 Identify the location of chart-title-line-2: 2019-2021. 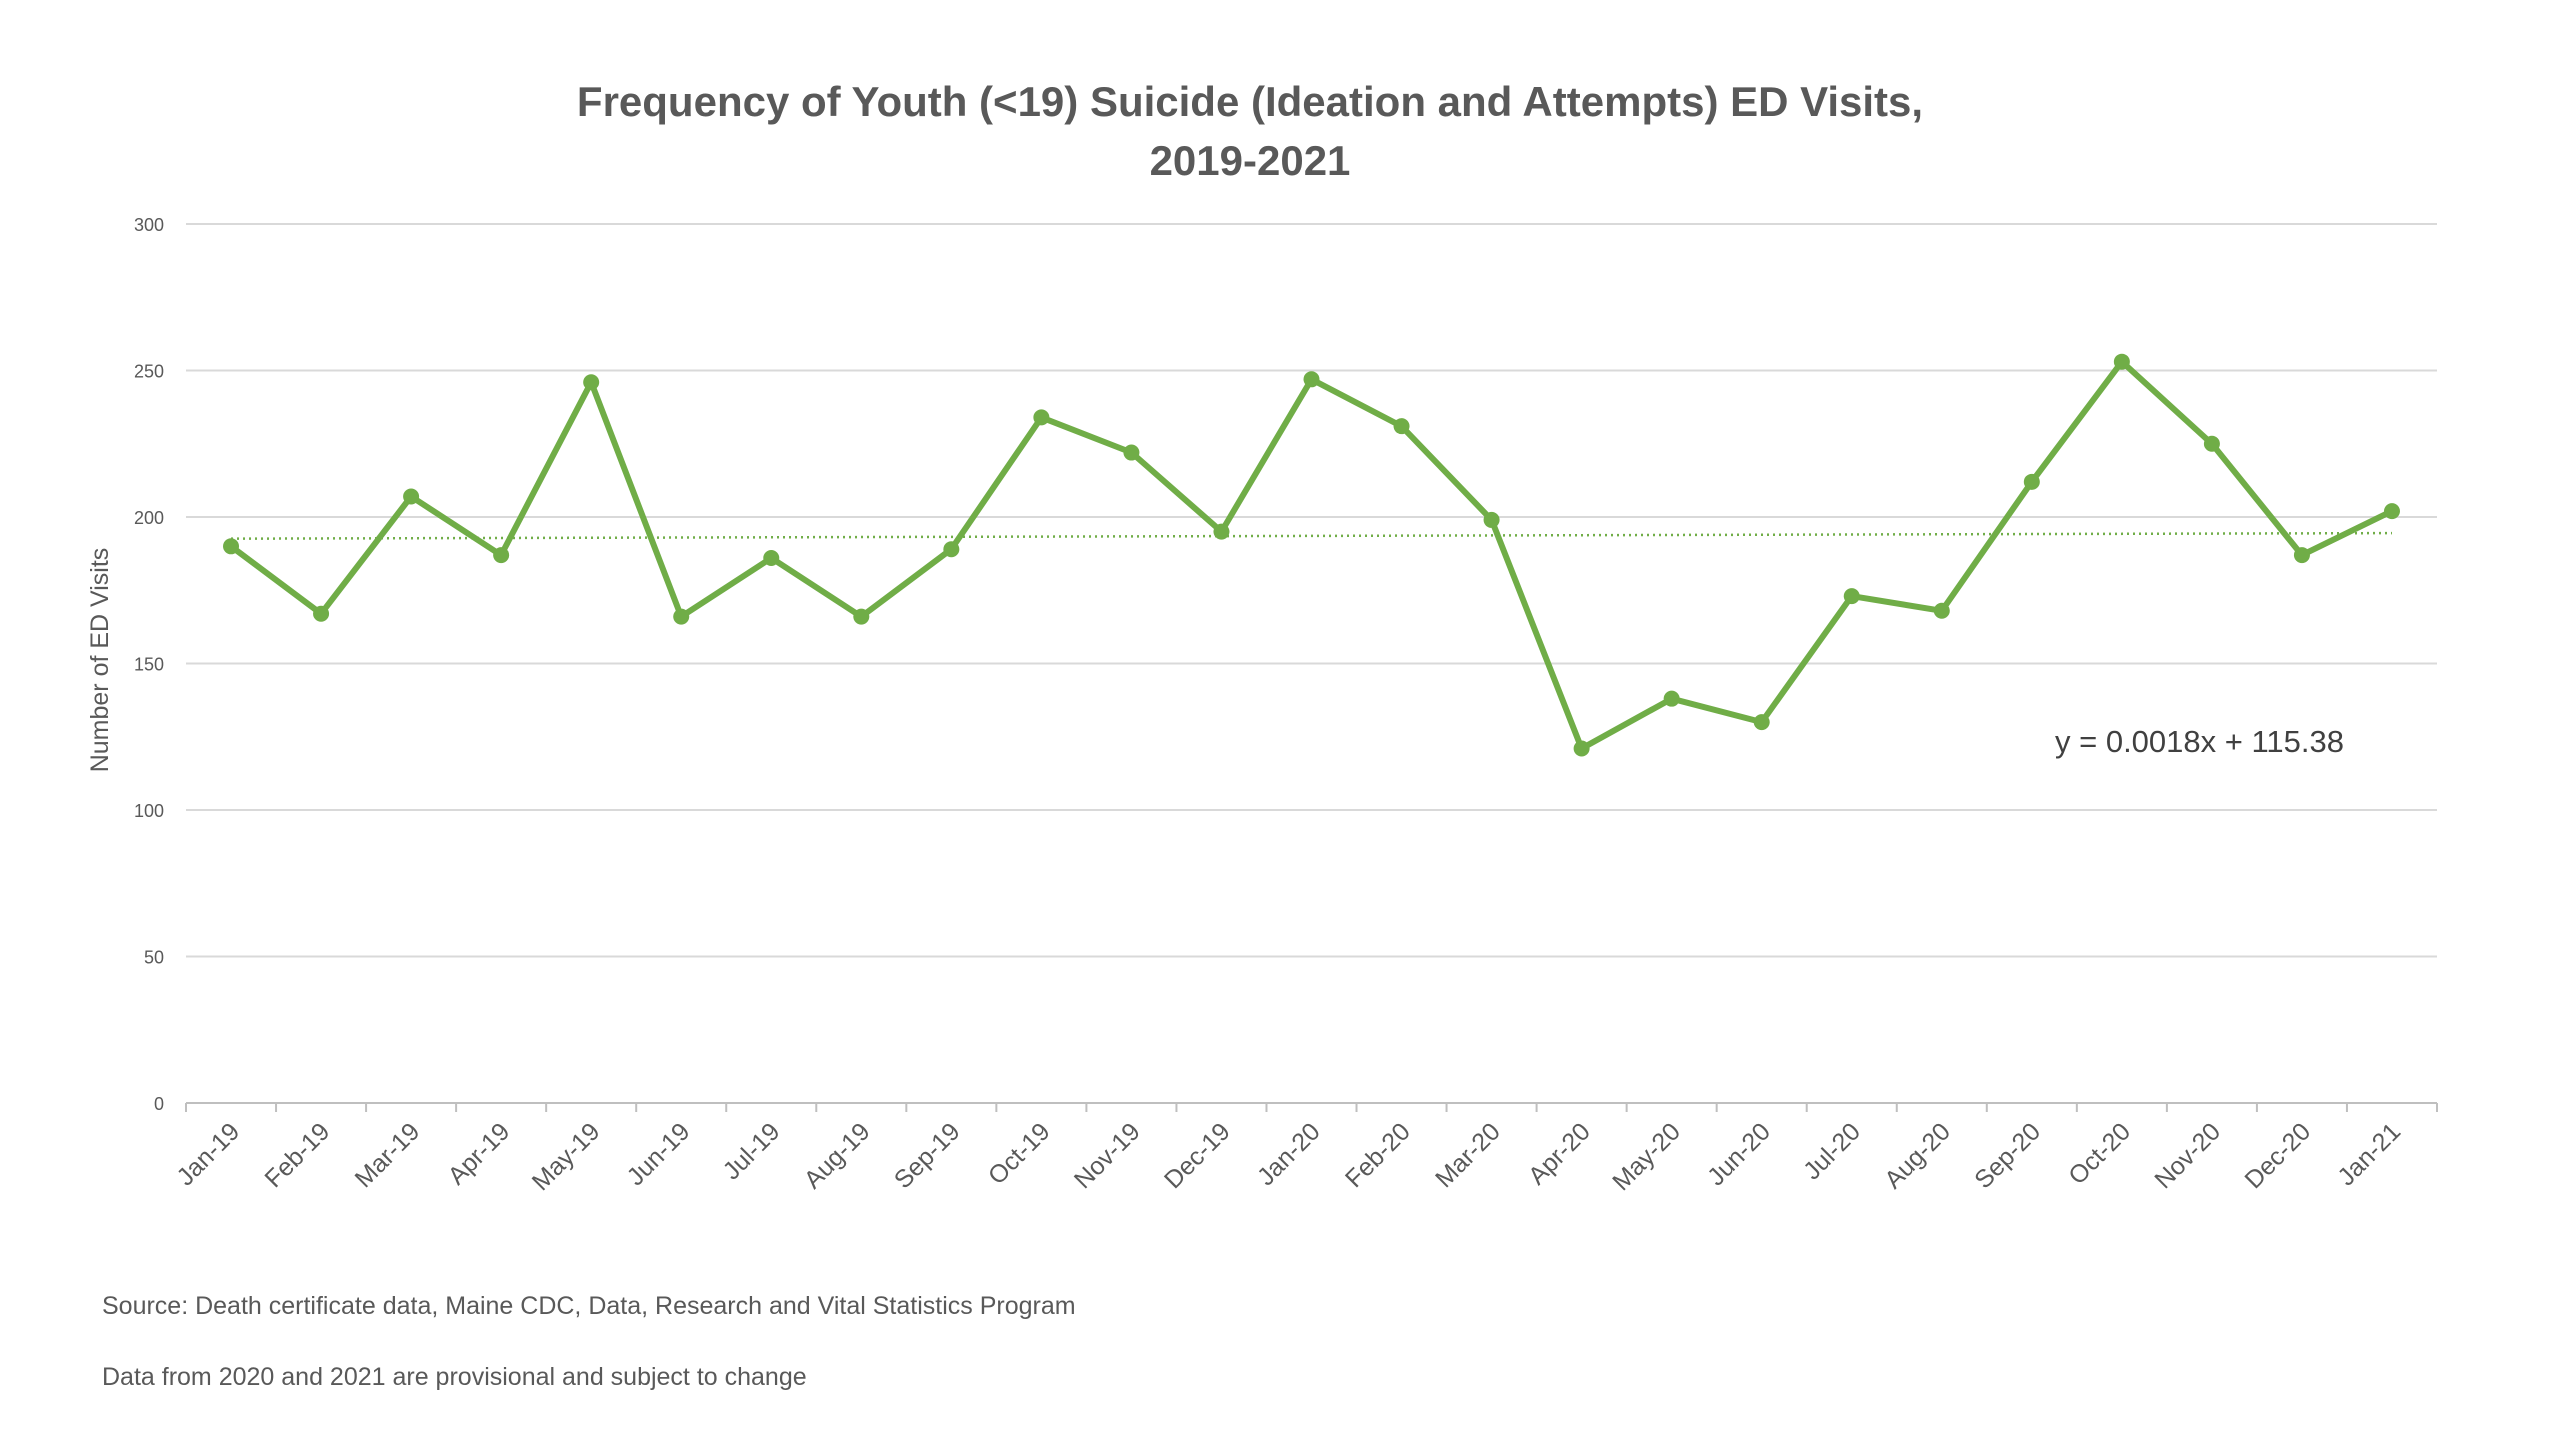
(1250, 160).